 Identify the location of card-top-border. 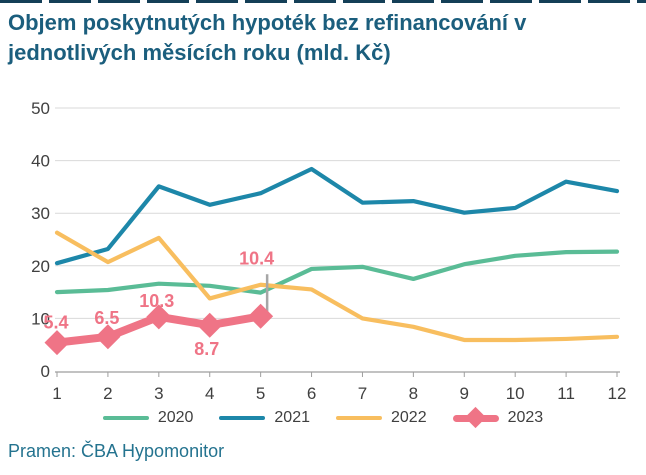
(323, 1).